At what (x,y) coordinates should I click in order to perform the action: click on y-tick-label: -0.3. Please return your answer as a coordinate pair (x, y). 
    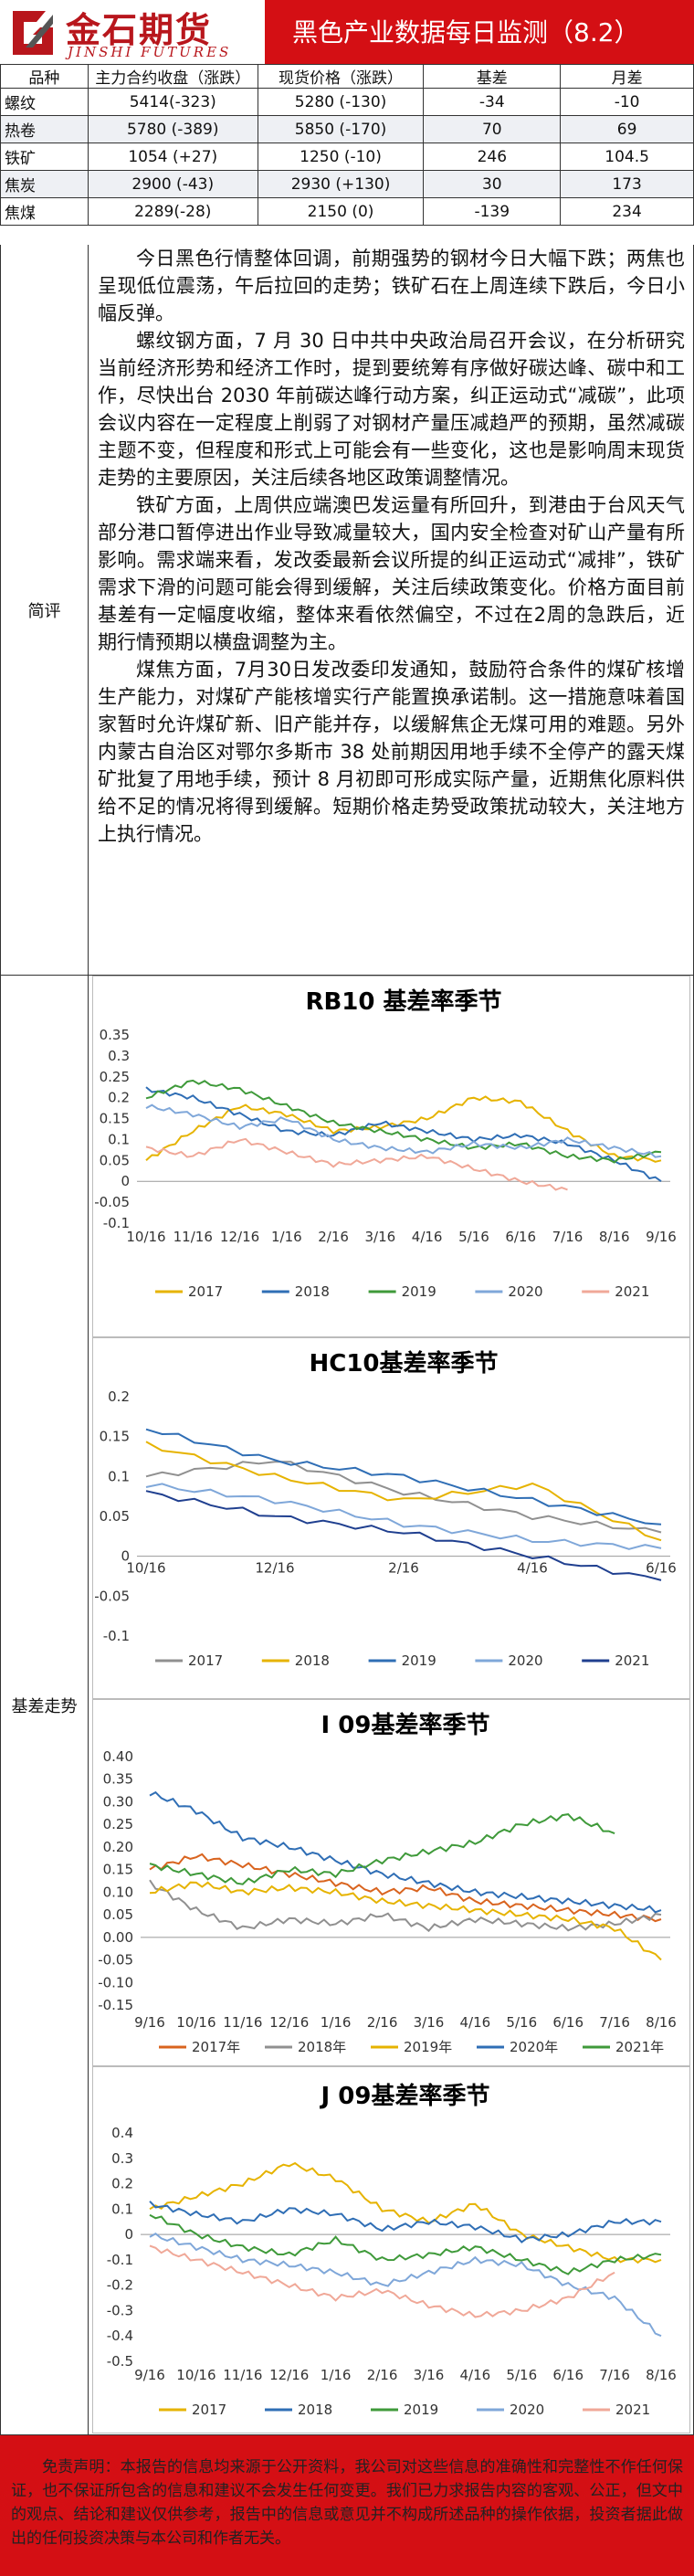
    Looking at the image, I should click on (120, 2310).